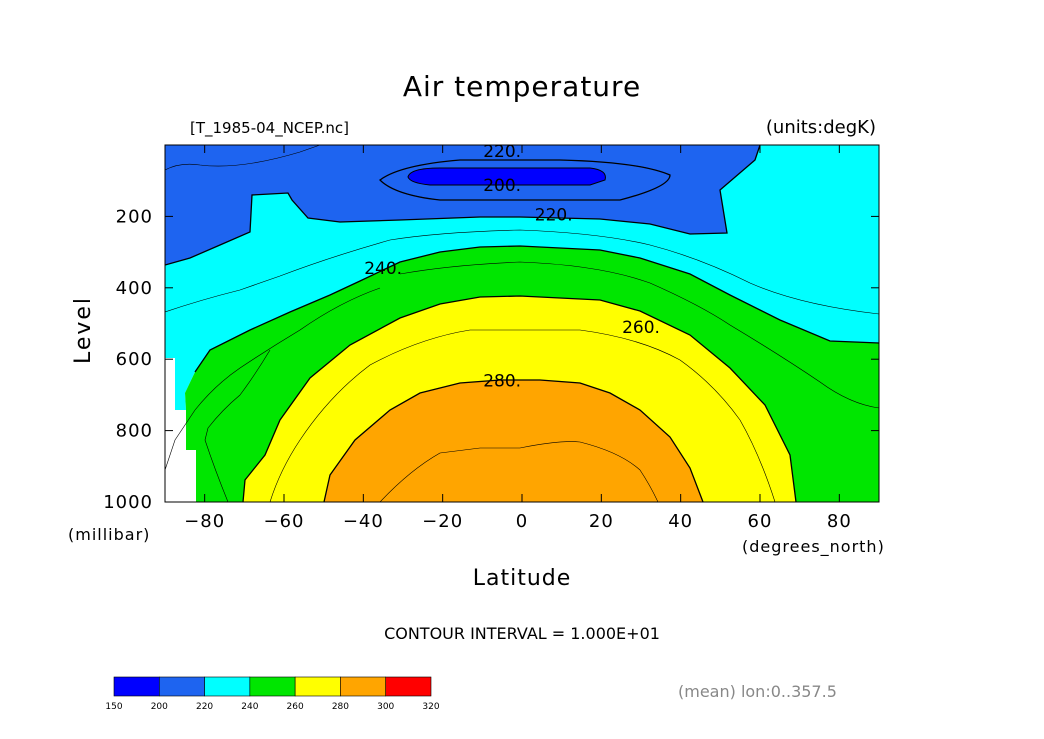 The image size is (1044, 739). What do you see at coordinates (385, 707) in the screenshot?
I see `colorbar-label: 300` at bounding box center [385, 707].